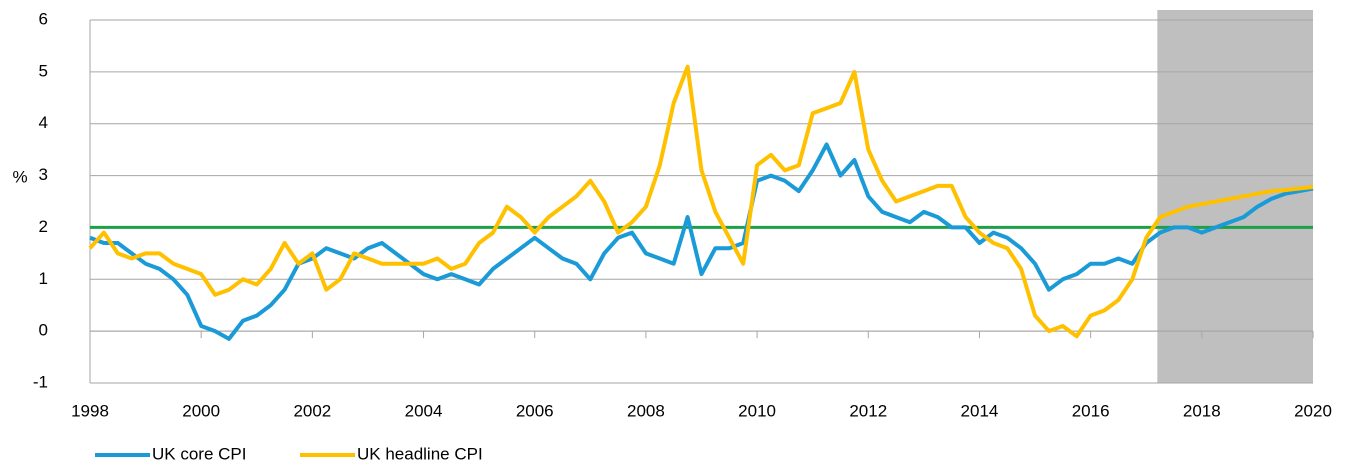 The height and width of the screenshot is (468, 1371). I want to click on y-tick-label: 2, so click(43, 226).